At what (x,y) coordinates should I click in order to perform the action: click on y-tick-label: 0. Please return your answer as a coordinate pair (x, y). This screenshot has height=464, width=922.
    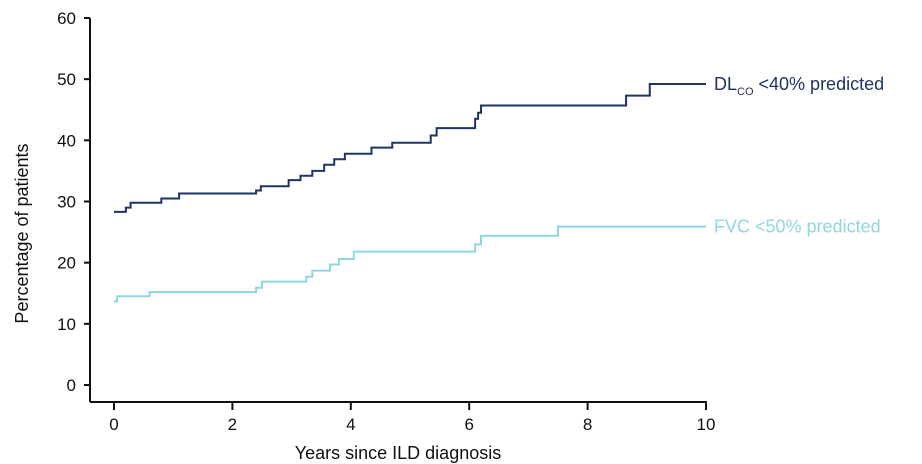
    Looking at the image, I should click on (71, 385).